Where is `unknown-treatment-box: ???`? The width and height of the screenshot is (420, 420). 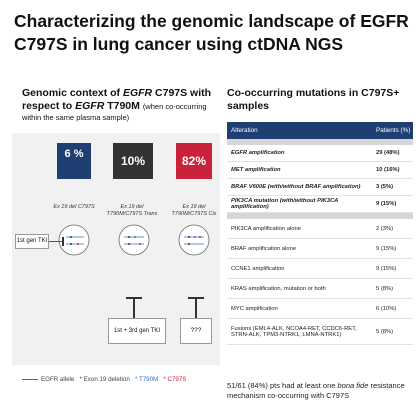 unknown-treatment-box: ??? is located at coordinates (196, 331).